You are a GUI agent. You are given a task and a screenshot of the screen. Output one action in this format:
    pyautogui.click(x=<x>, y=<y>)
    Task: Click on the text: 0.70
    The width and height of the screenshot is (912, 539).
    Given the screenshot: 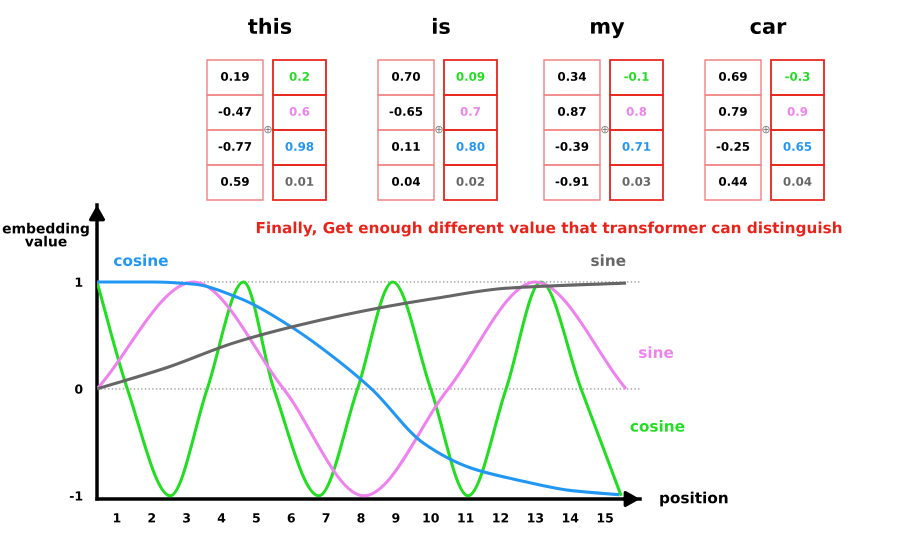 What is the action you would take?
    pyautogui.click(x=406, y=76)
    